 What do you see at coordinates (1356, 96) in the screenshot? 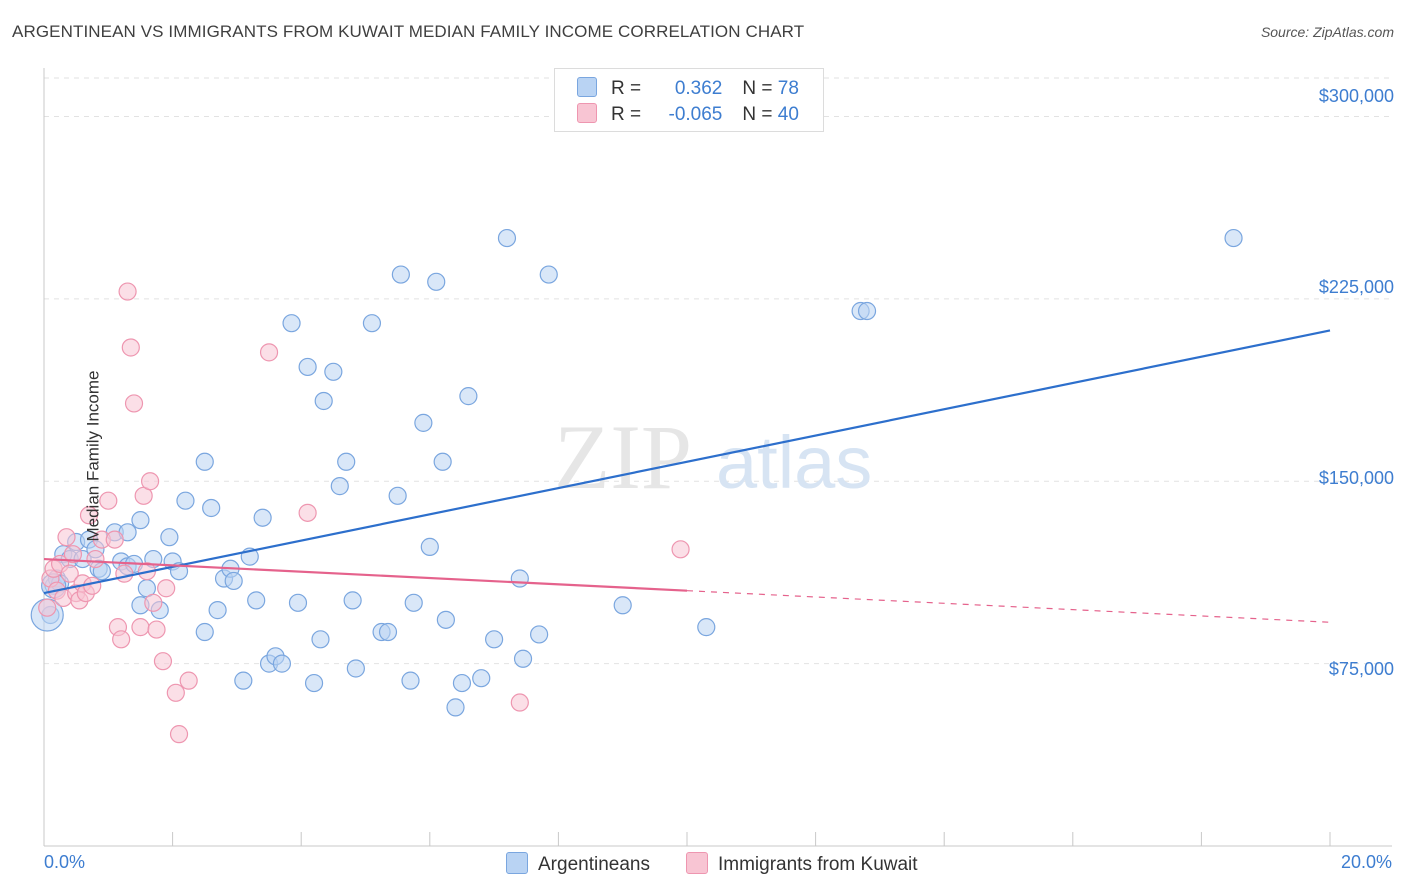
I see `y-tick-label: $300,000` at bounding box center [1356, 96].